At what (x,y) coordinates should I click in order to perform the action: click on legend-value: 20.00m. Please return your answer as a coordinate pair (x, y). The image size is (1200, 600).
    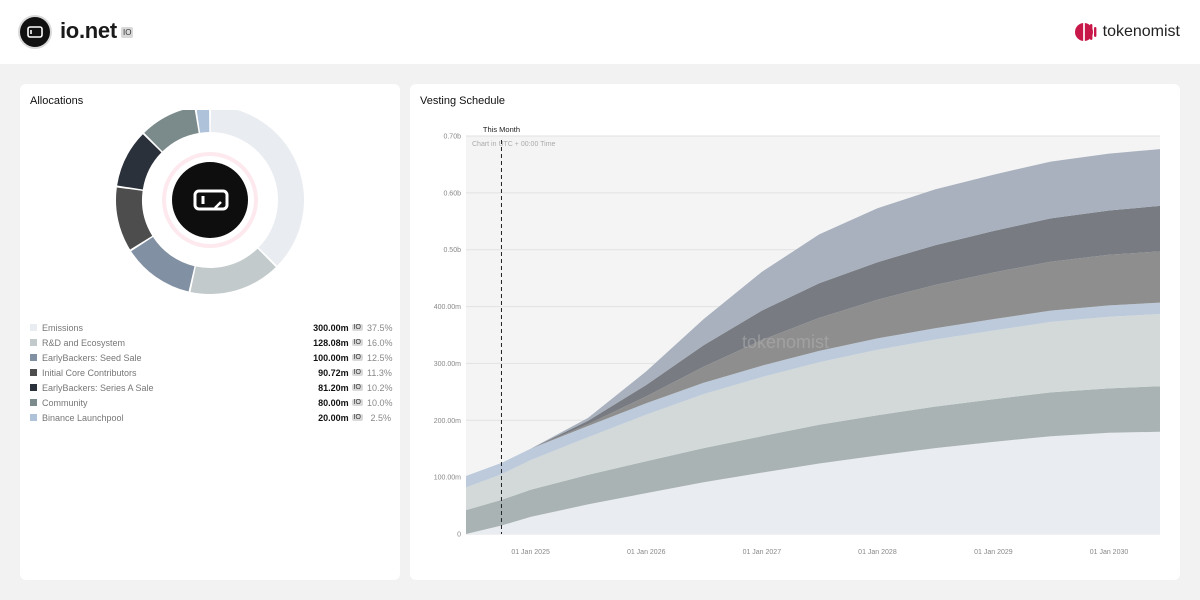
    Looking at the image, I should click on (333, 417).